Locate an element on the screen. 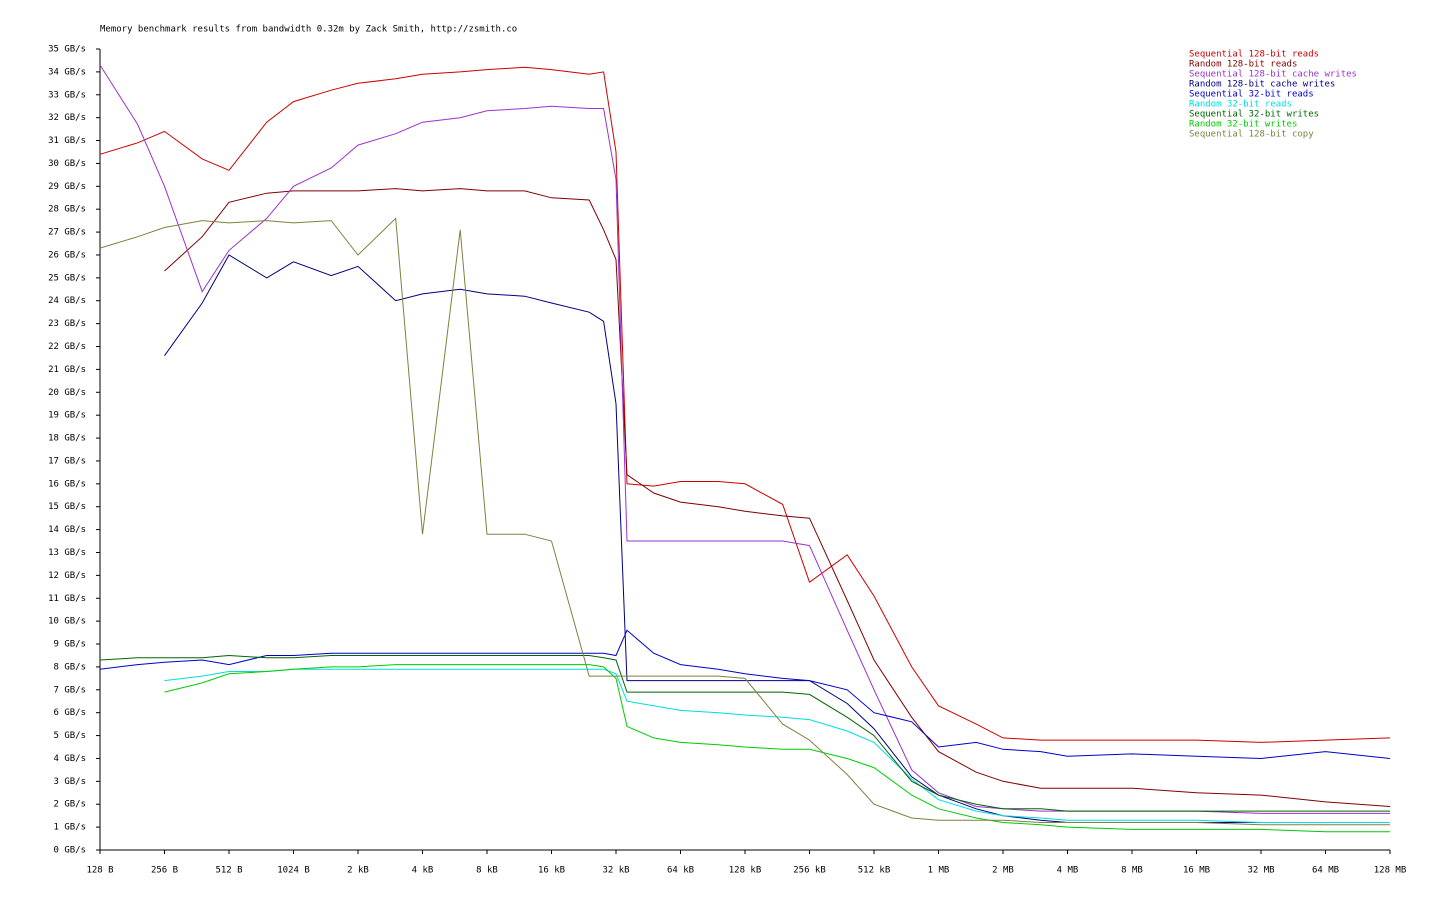 This screenshot has width=1440, height=900. legend-entry: Sequential 128-bit reads is located at coordinates (1254, 55).